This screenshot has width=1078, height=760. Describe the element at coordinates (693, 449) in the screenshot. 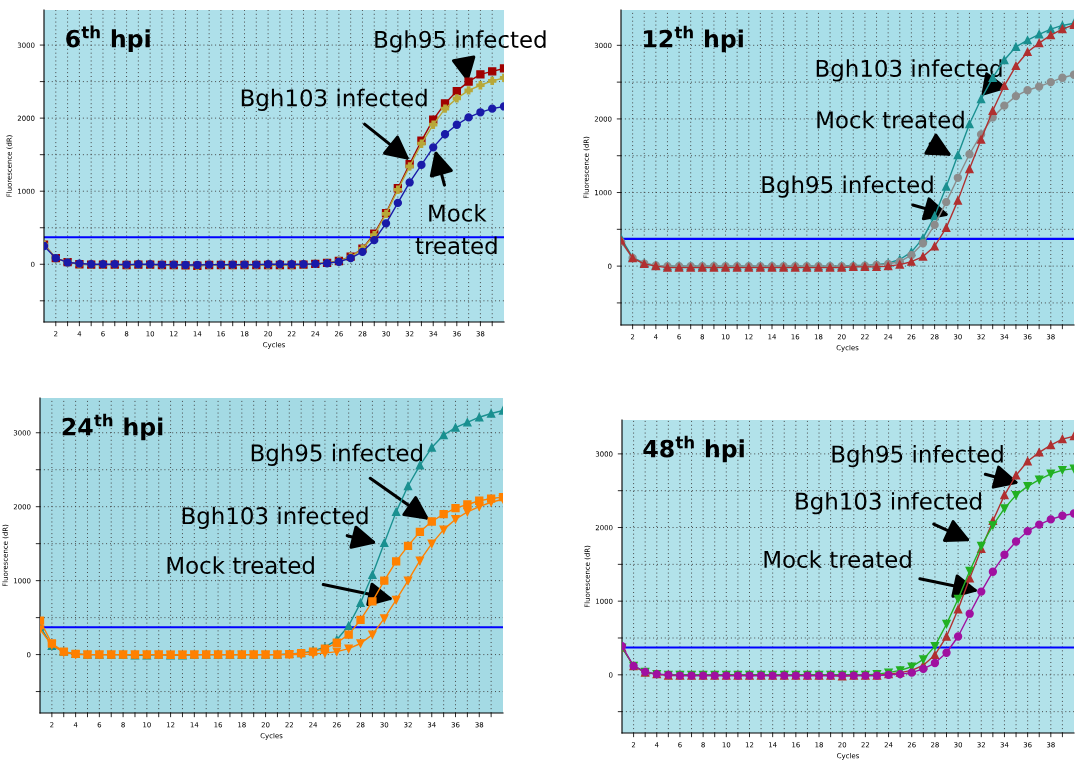

I see `text: 48$^{th}$ hpi` at that location.